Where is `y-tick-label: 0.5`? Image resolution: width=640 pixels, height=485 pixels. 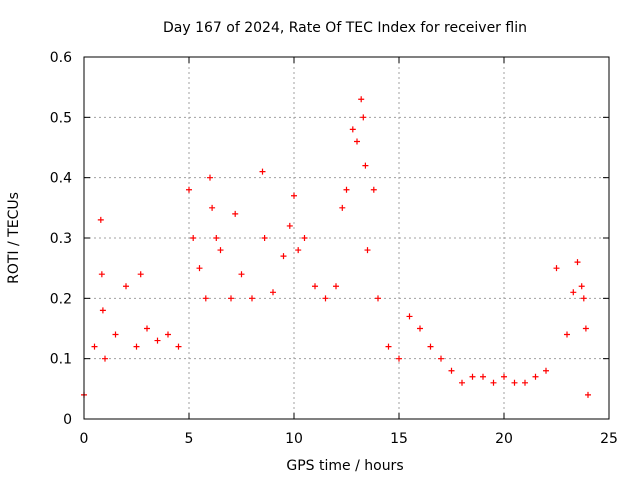 y-tick-label: 0.5 is located at coordinates (61, 118).